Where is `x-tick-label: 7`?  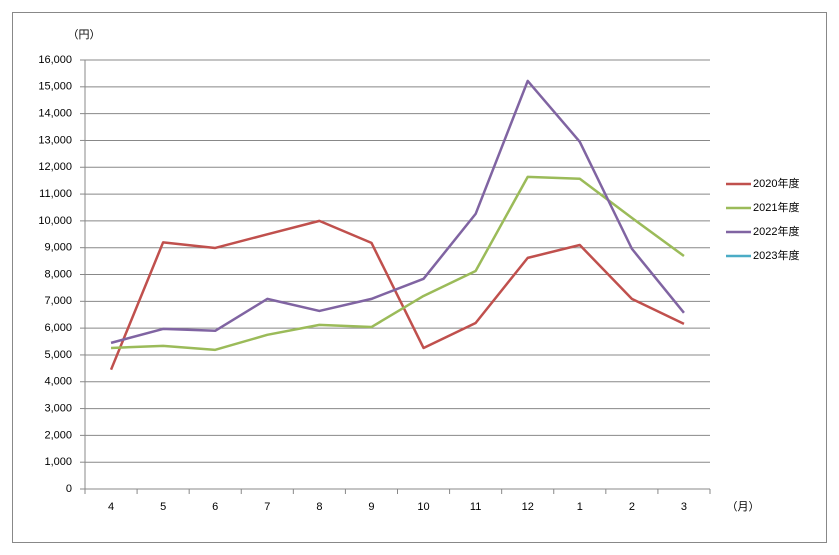 x-tick-label: 7 is located at coordinates (267, 507).